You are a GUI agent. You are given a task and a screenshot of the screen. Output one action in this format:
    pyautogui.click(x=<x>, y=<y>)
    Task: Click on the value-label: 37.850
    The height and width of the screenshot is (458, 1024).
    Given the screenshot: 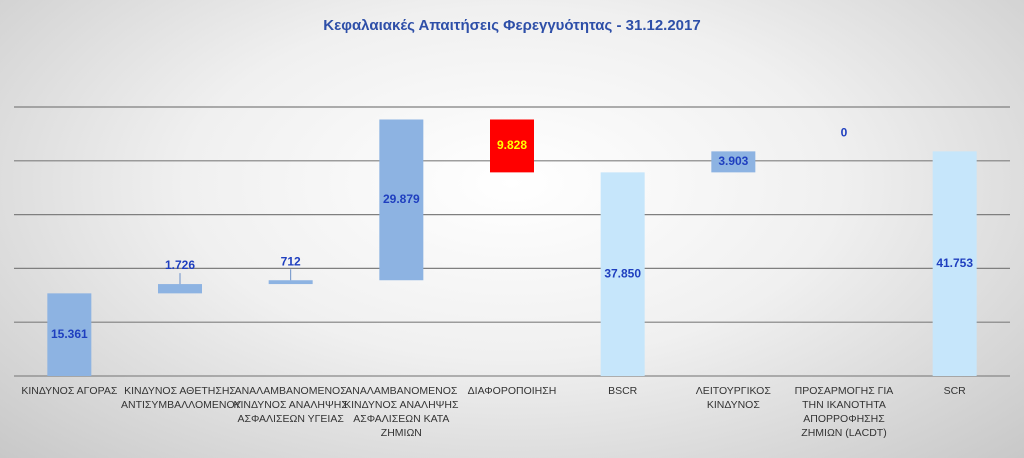 What is the action you would take?
    pyautogui.click(x=622, y=273)
    